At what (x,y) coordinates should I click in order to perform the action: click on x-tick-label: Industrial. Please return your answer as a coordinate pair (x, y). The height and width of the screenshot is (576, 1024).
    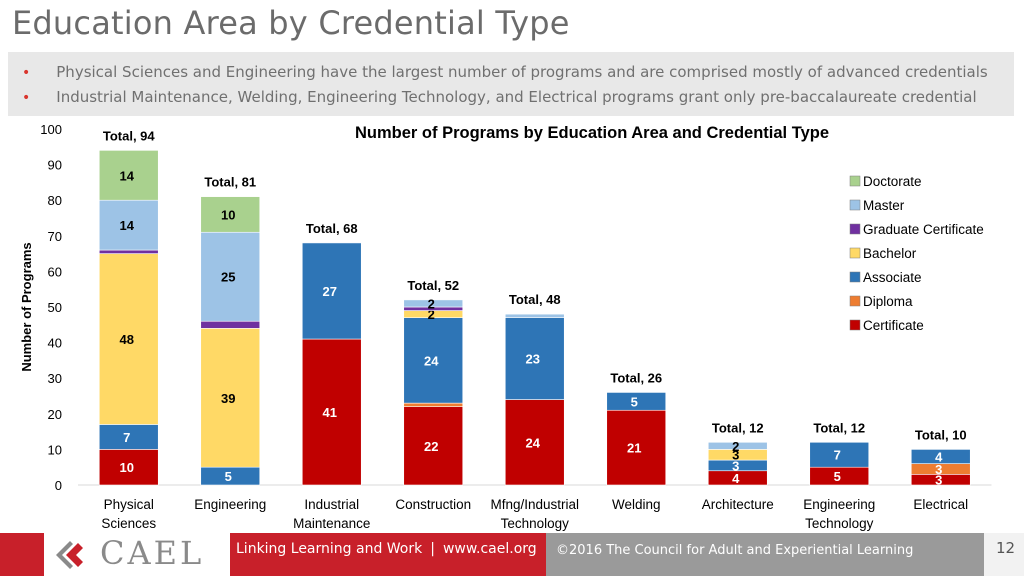
    Looking at the image, I should click on (331, 504).